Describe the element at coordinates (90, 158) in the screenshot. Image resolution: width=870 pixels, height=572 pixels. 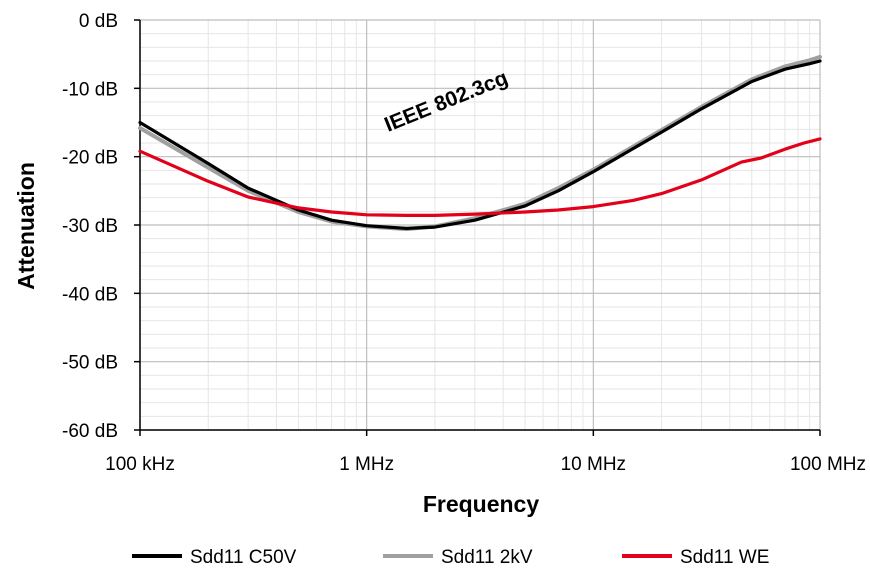
I see `y-tick-label: -20 dB` at that location.